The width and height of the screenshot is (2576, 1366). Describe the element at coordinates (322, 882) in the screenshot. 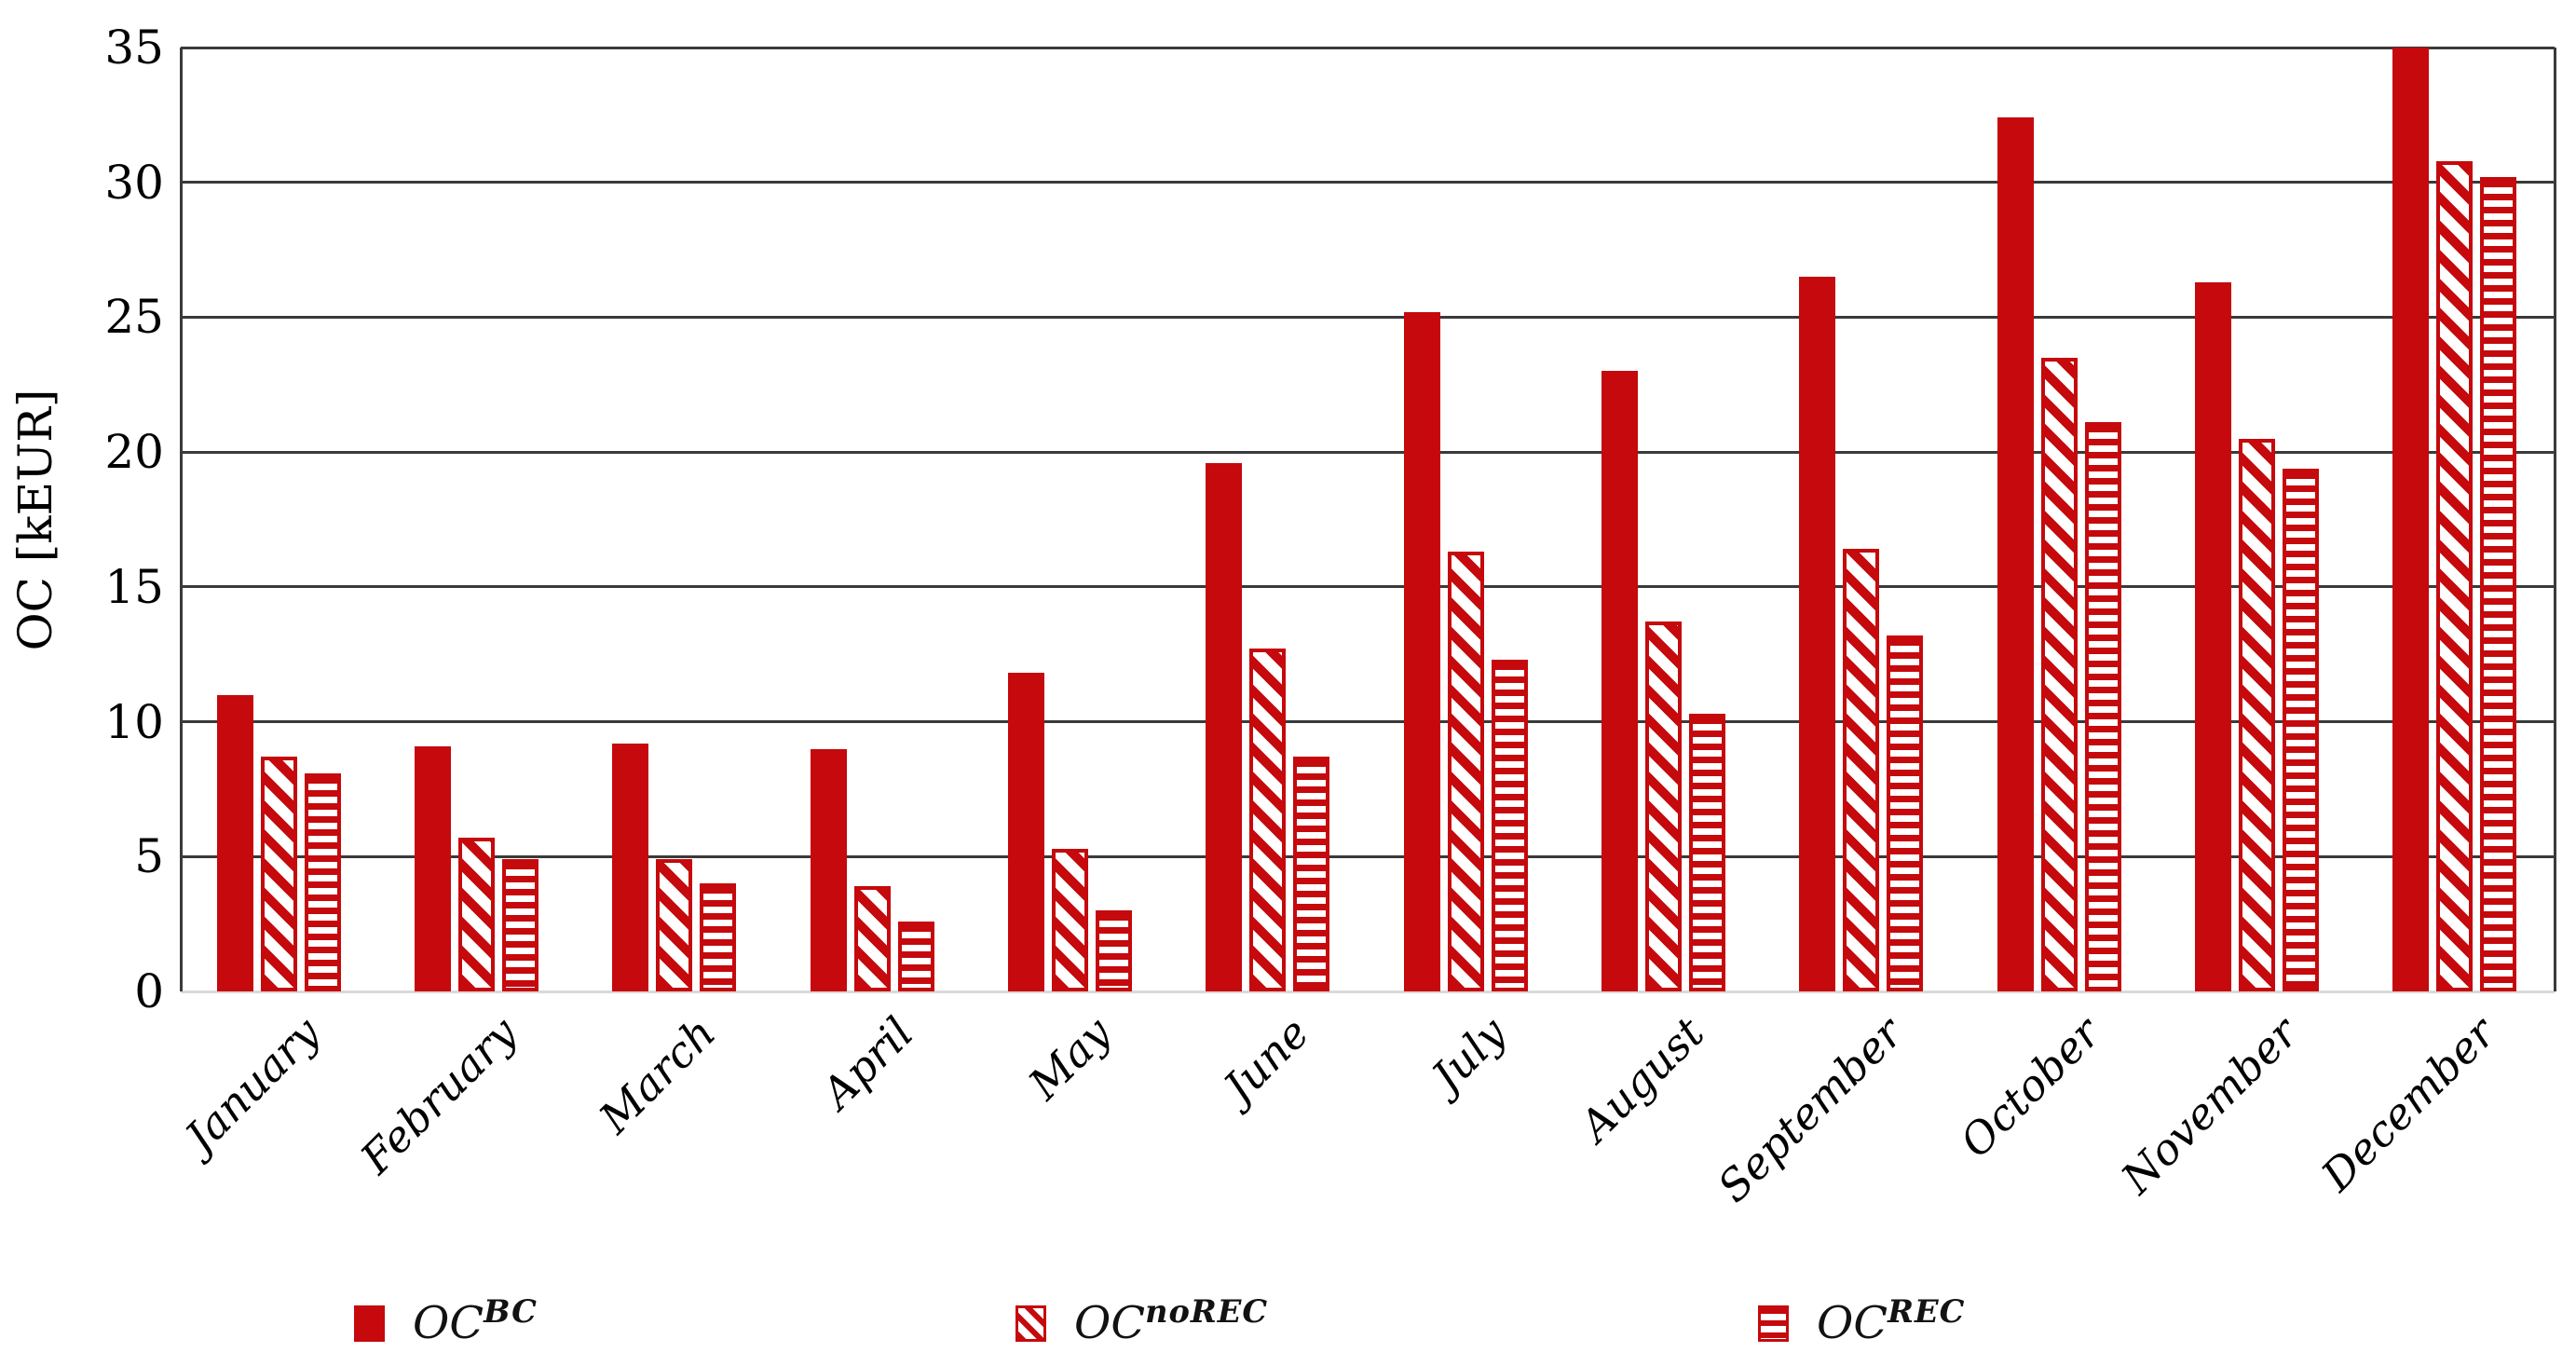

I see `bar-oc-rec-january` at that location.